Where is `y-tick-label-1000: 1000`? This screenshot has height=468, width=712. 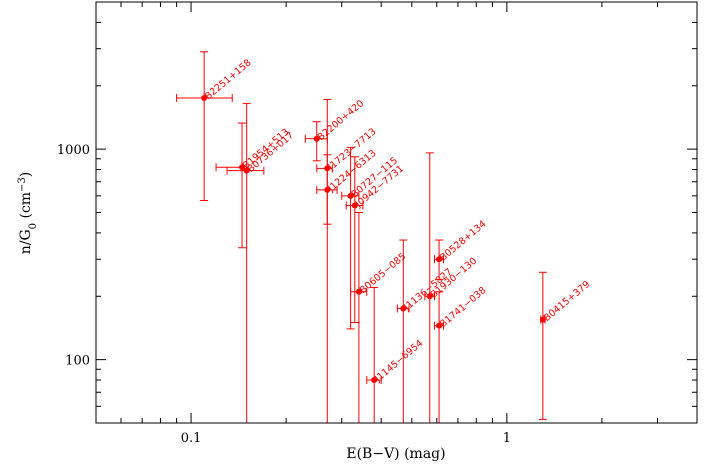
y-tick-label-1000: 1000 is located at coordinates (73, 150).